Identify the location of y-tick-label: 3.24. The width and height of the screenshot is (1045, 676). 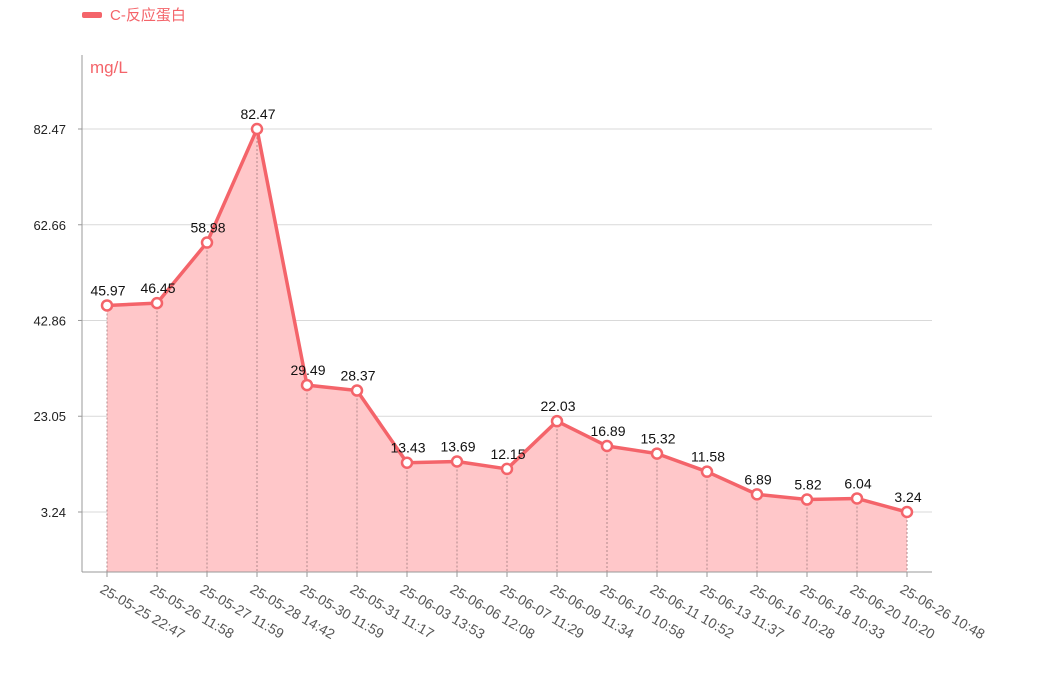
(53, 512).